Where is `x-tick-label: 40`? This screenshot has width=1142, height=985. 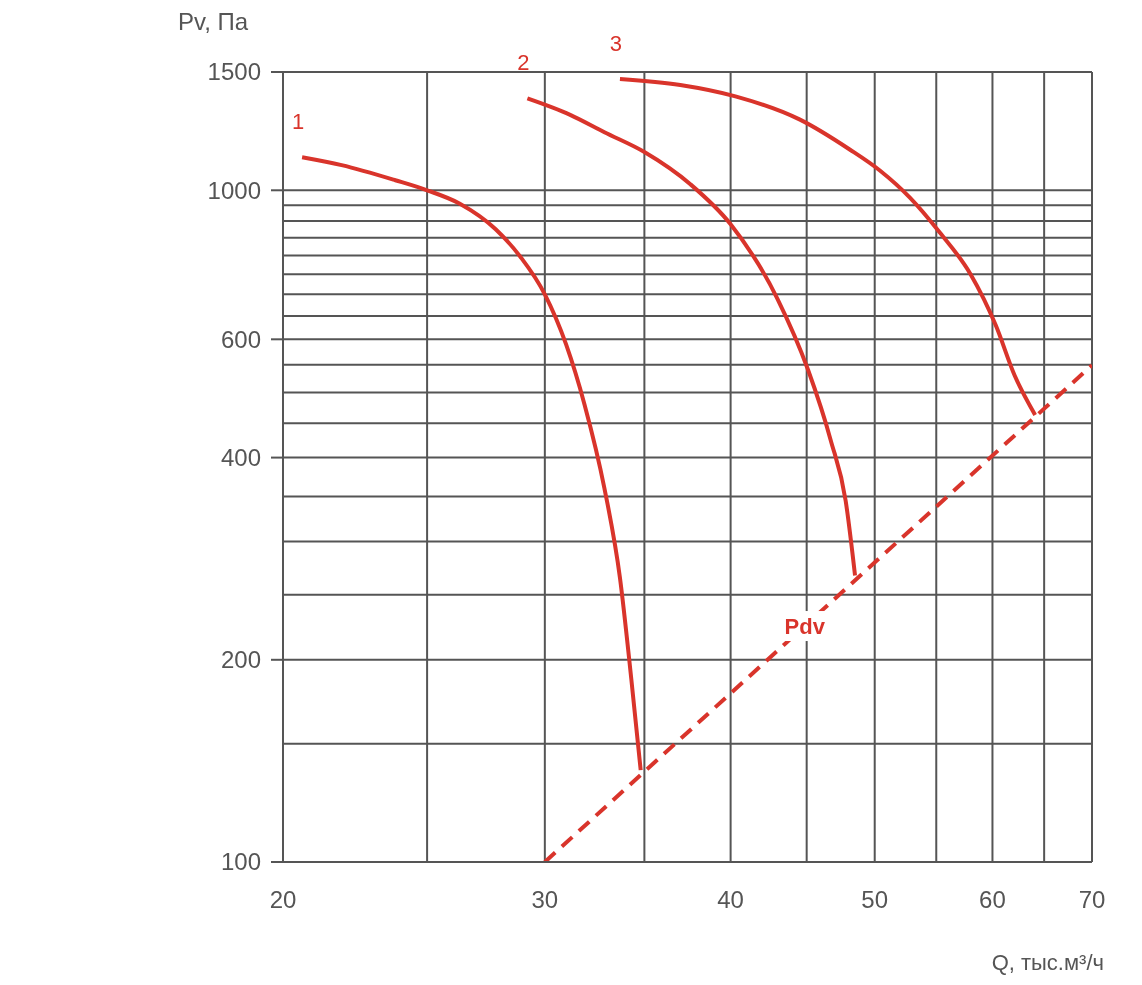
x-tick-label: 40 is located at coordinates (730, 899).